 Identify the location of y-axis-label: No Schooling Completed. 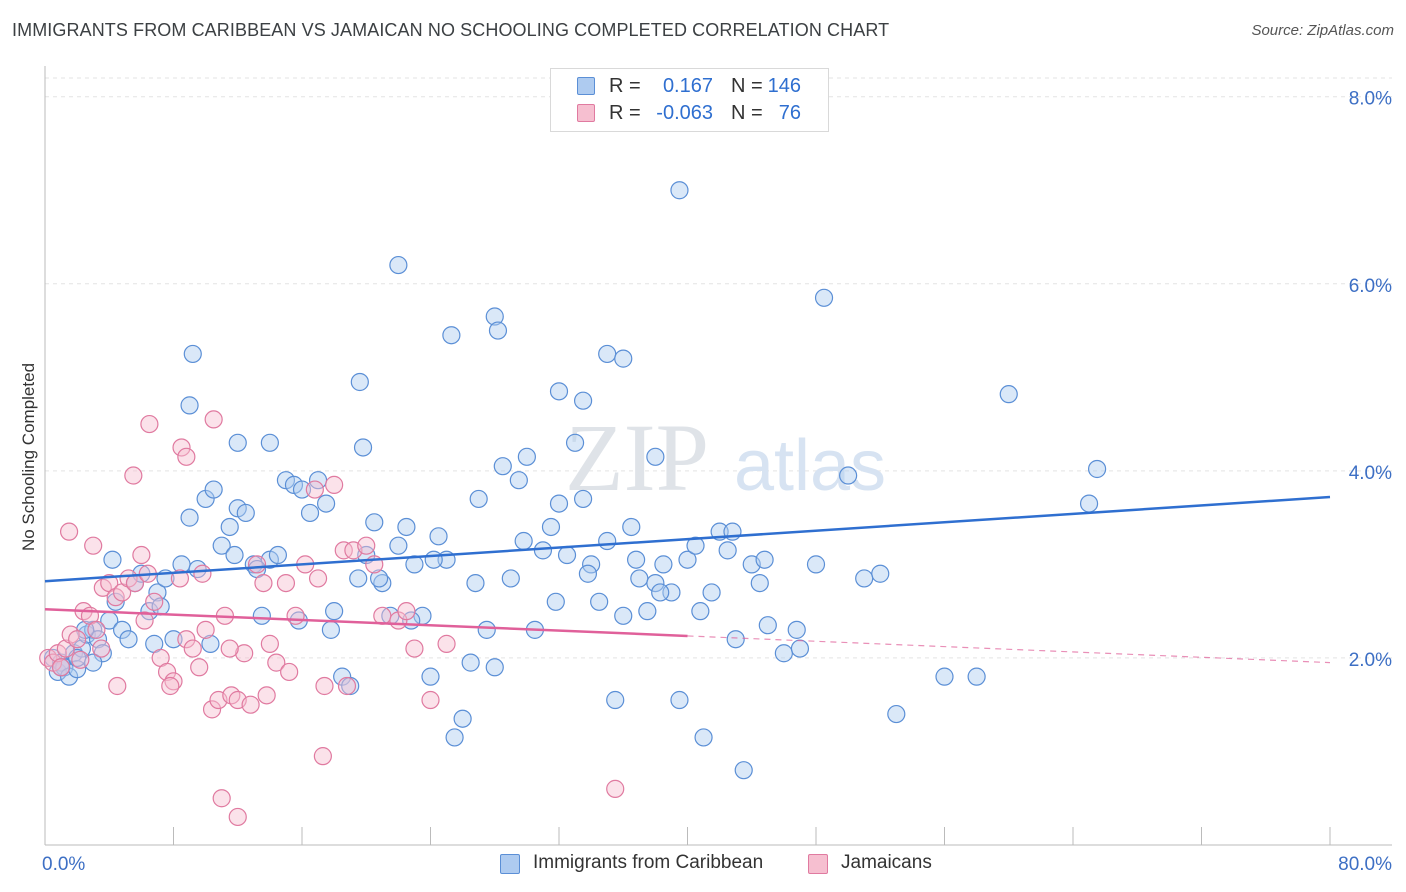
(28, 457).